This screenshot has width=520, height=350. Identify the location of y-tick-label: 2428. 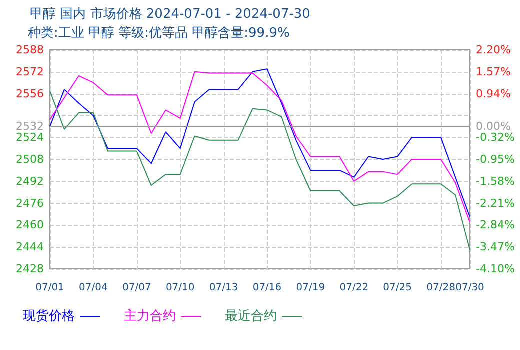
(30, 269).